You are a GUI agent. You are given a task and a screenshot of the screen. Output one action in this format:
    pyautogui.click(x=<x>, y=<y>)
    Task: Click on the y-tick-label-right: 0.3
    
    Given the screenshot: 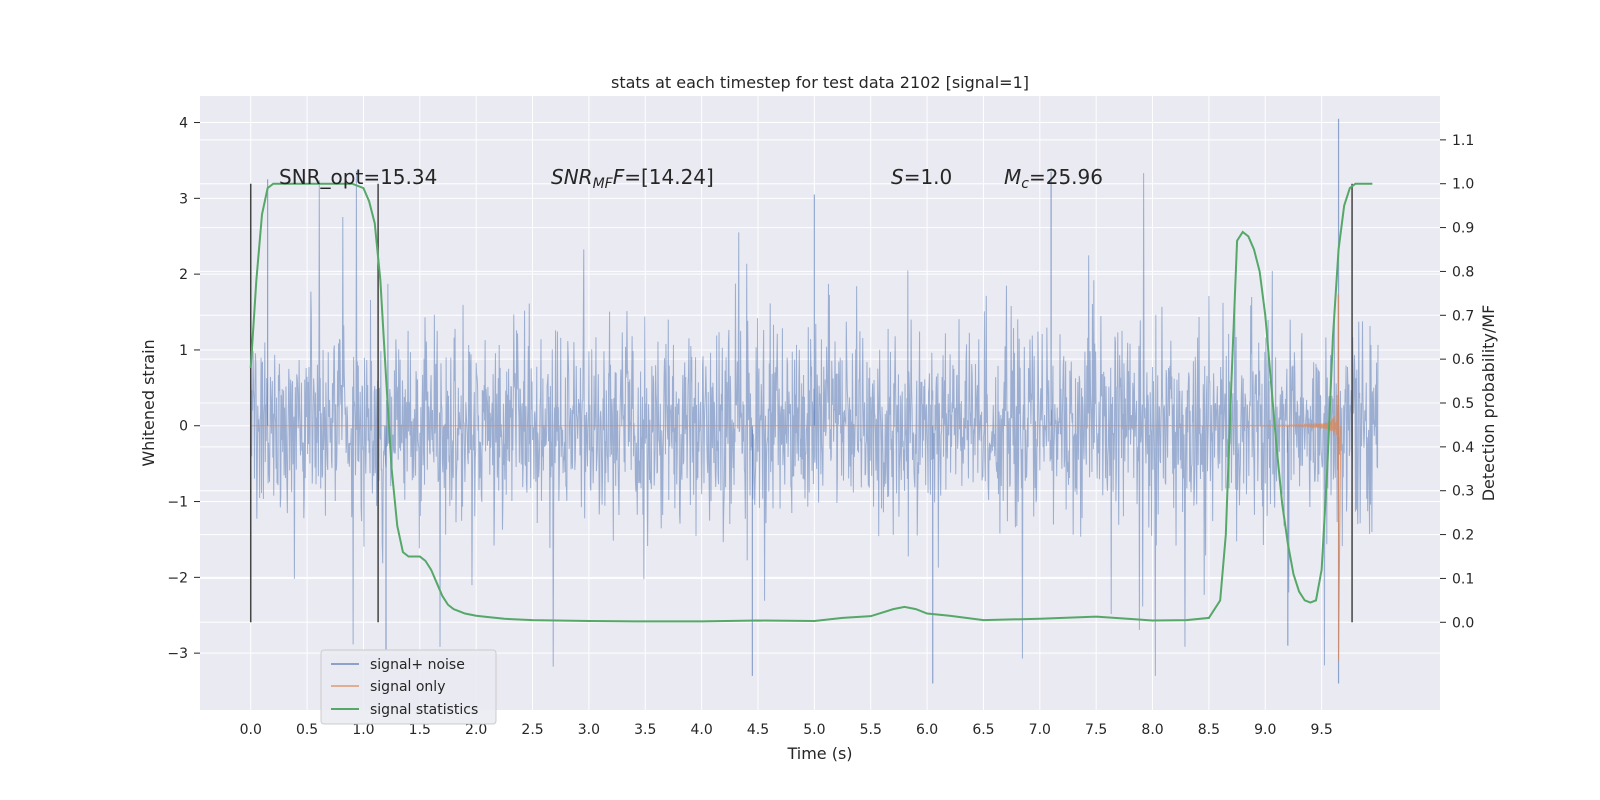 What is the action you would take?
    pyautogui.click(x=1463, y=492)
    